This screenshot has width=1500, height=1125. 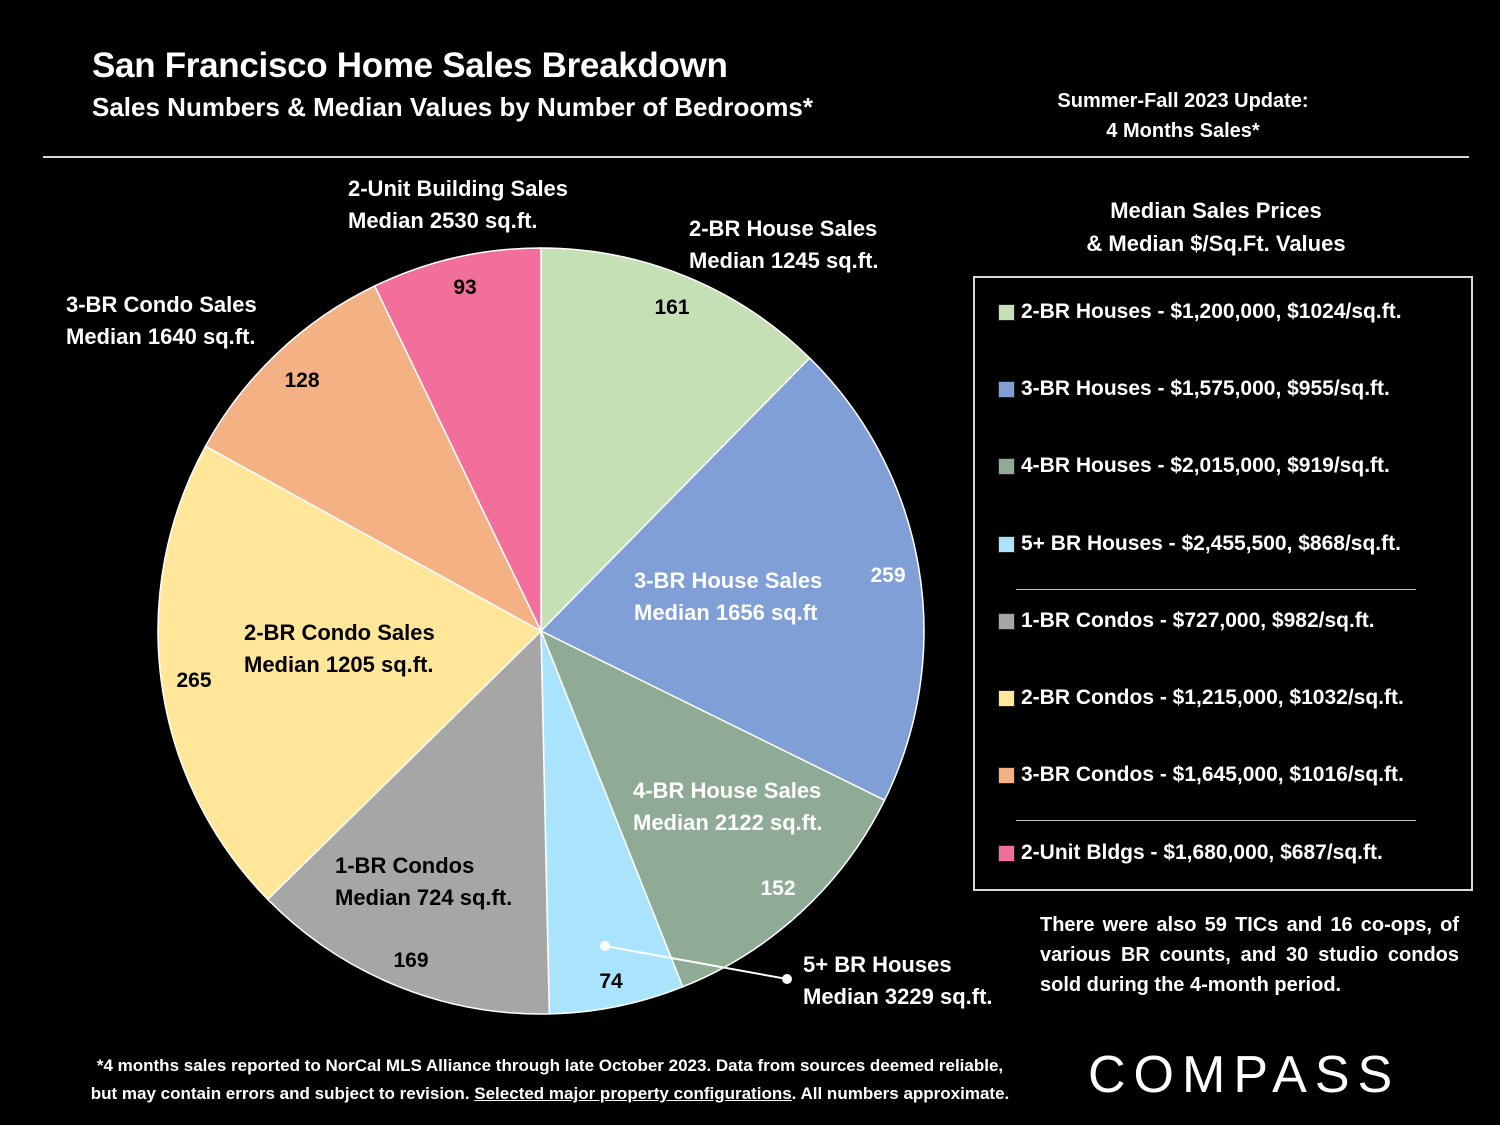 What do you see at coordinates (193, 680) in the screenshot?
I see `data-label-2br-condo: 265` at bounding box center [193, 680].